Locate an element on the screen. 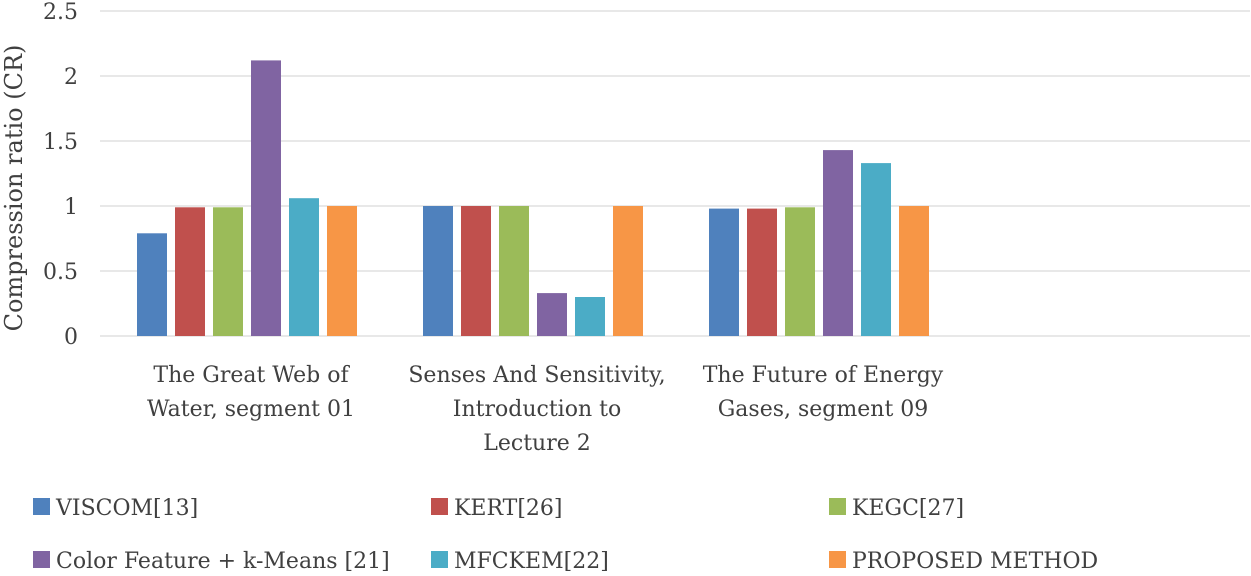 The width and height of the screenshot is (1251, 576). legend-label-1: KERT[26] is located at coordinates (508, 508).